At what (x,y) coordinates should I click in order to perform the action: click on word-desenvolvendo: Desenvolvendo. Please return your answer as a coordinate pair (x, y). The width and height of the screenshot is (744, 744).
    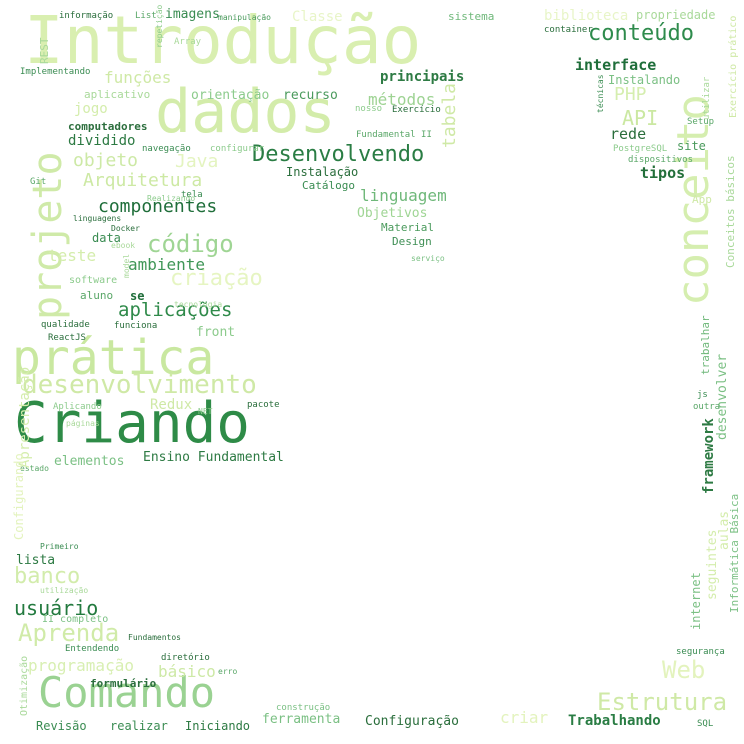
    Looking at the image, I should click on (338, 154).